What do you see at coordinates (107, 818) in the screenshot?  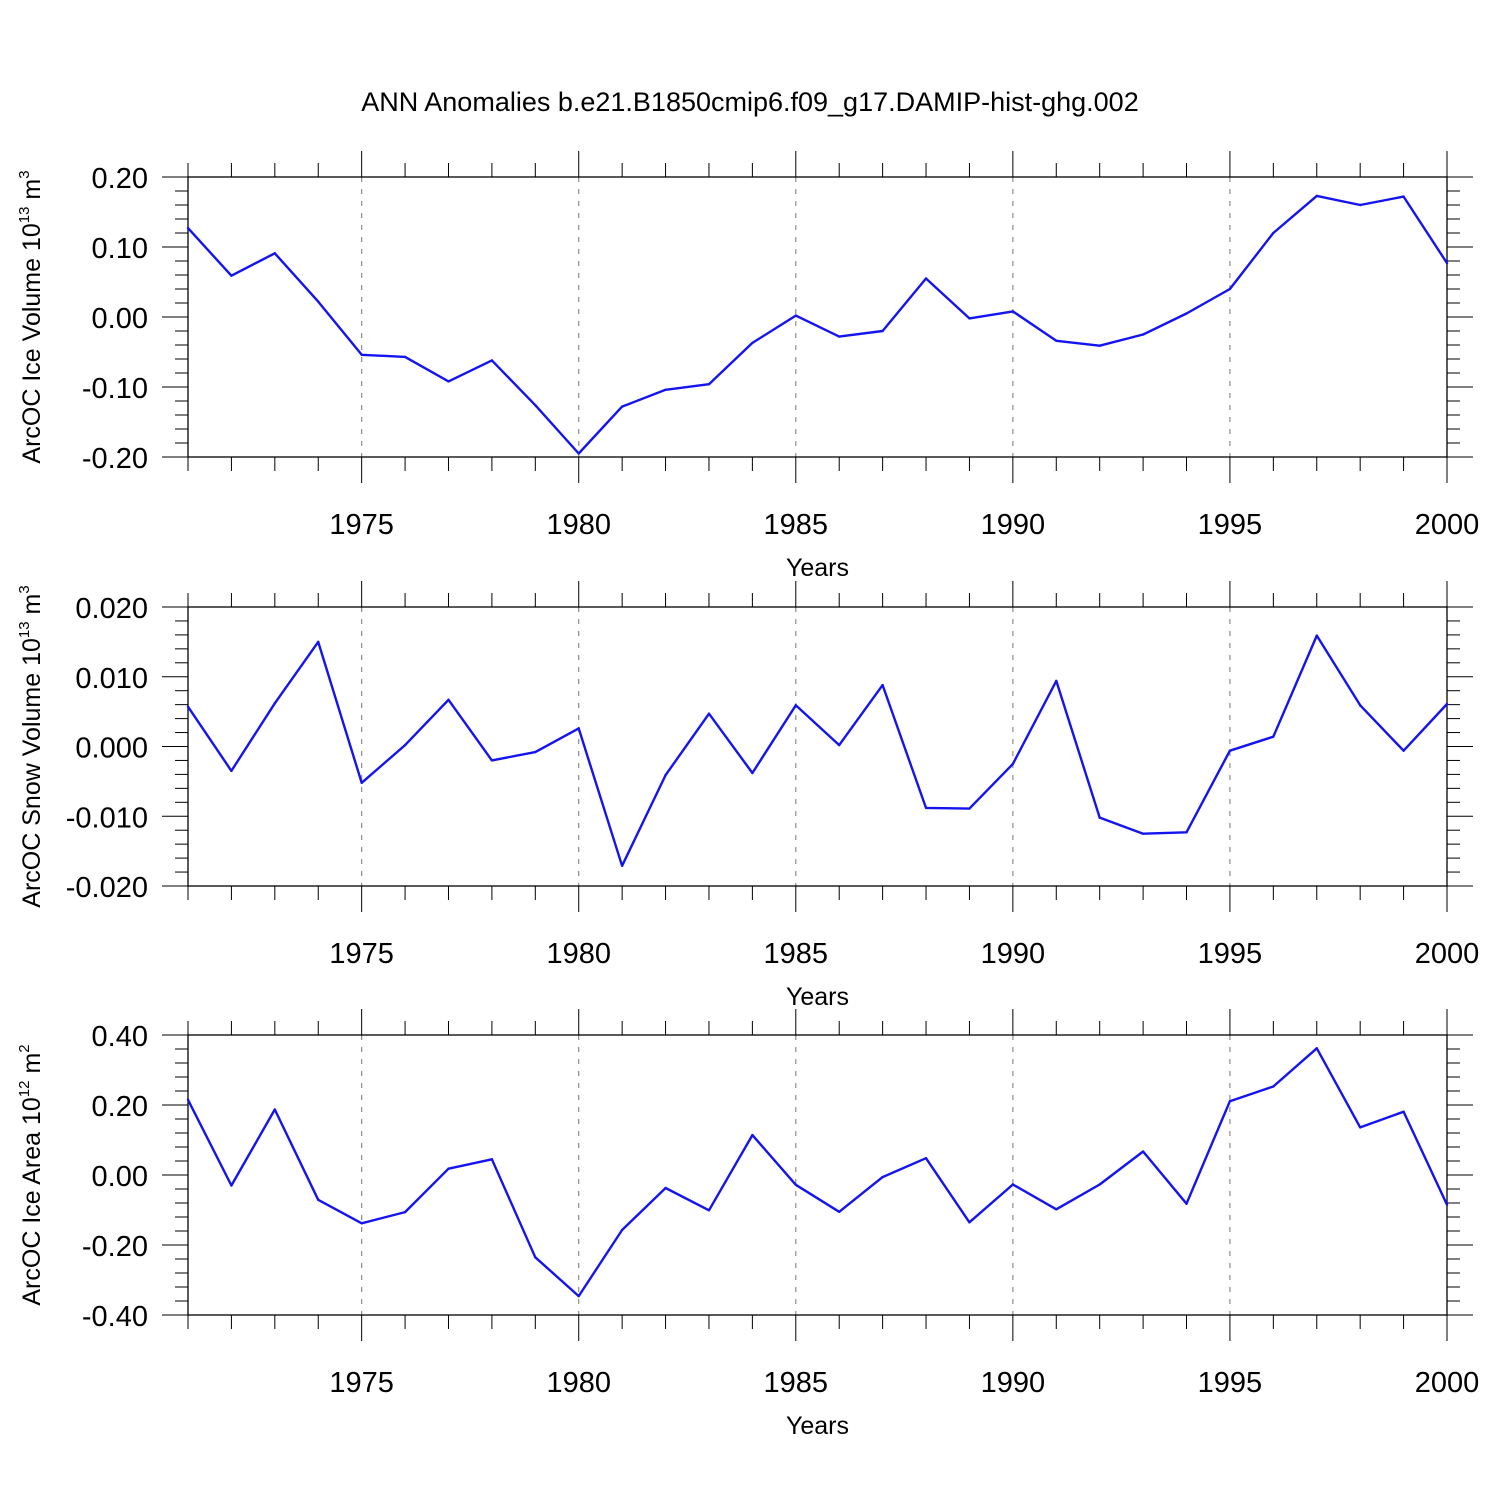 I see `y-tick-label: -0.010` at bounding box center [107, 818].